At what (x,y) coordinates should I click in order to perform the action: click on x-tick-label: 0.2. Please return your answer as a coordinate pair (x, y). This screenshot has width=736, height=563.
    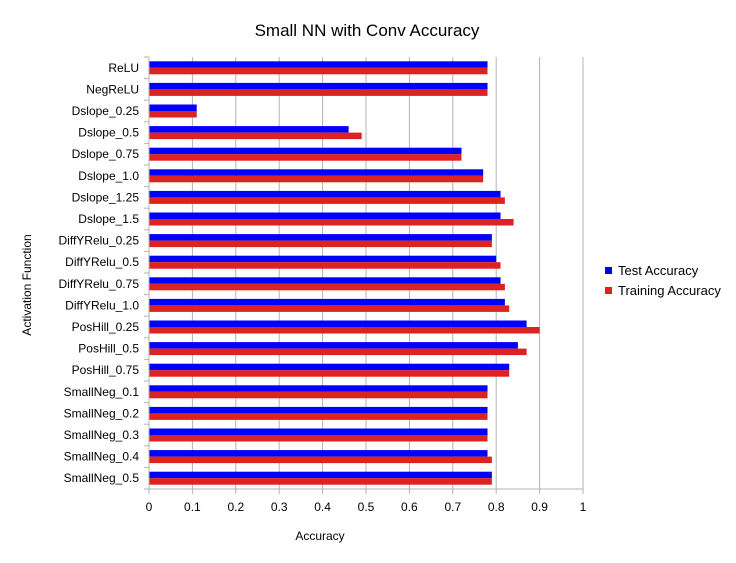
    Looking at the image, I should click on (235, 507).